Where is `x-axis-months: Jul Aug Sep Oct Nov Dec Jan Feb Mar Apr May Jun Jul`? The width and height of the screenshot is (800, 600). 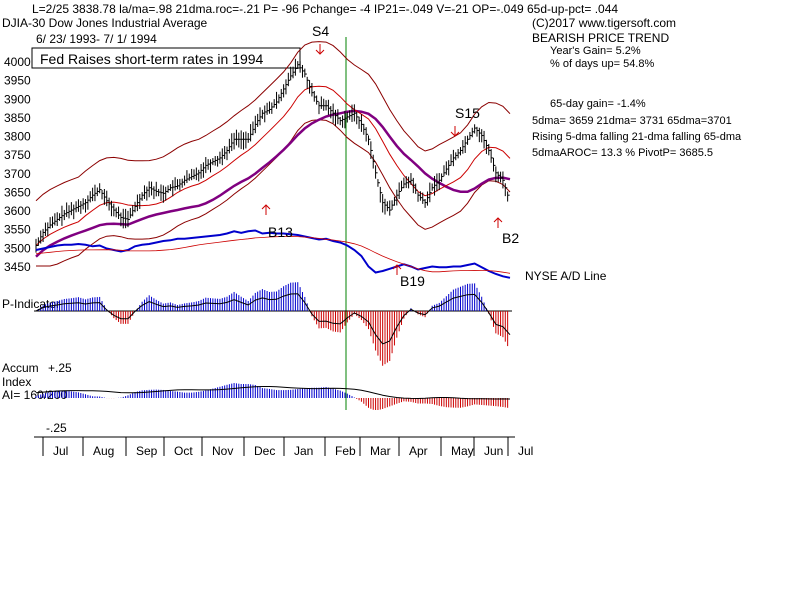
x-axis-months: Jul Aug Sep Oct Nov Dec Jan Feb Mar Apr May Jun Jul is located at coordinates (287, 447).